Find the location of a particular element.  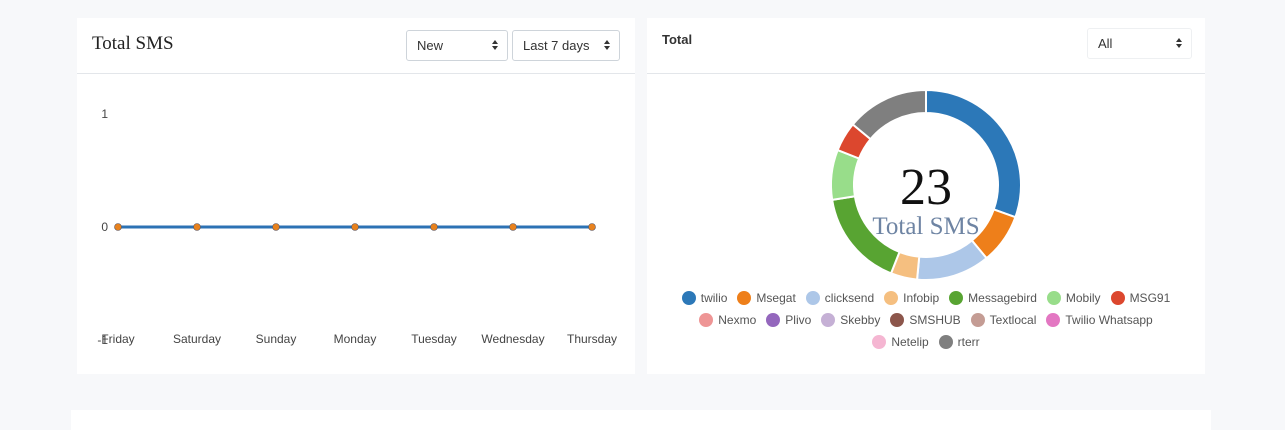

y-tick-label: 1 is located at coordinates (104, 114).